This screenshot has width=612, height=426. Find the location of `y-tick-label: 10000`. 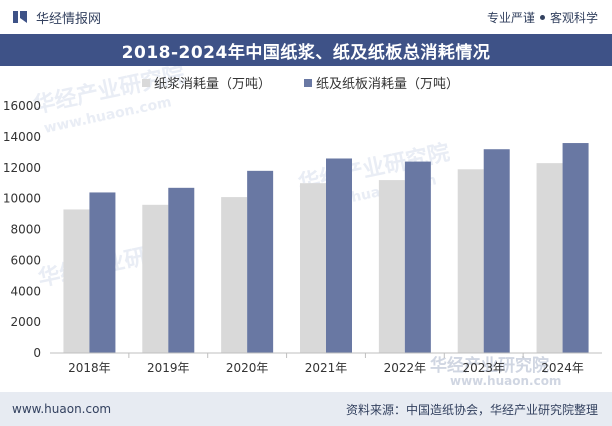

y-tick-label: 10000 is located at coordinates (22, 199).